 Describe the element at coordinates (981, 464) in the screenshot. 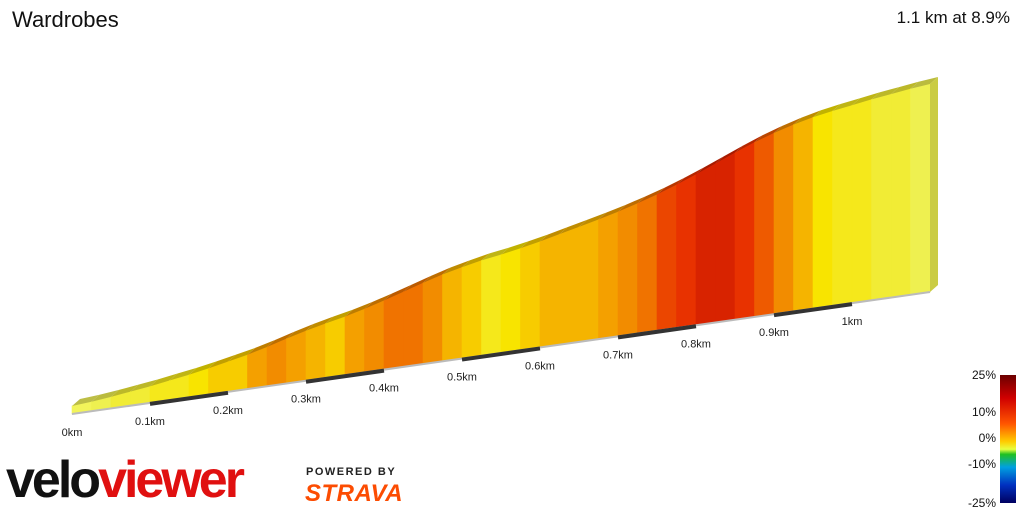

I see `legend-label-minus10: -10%` at that location.